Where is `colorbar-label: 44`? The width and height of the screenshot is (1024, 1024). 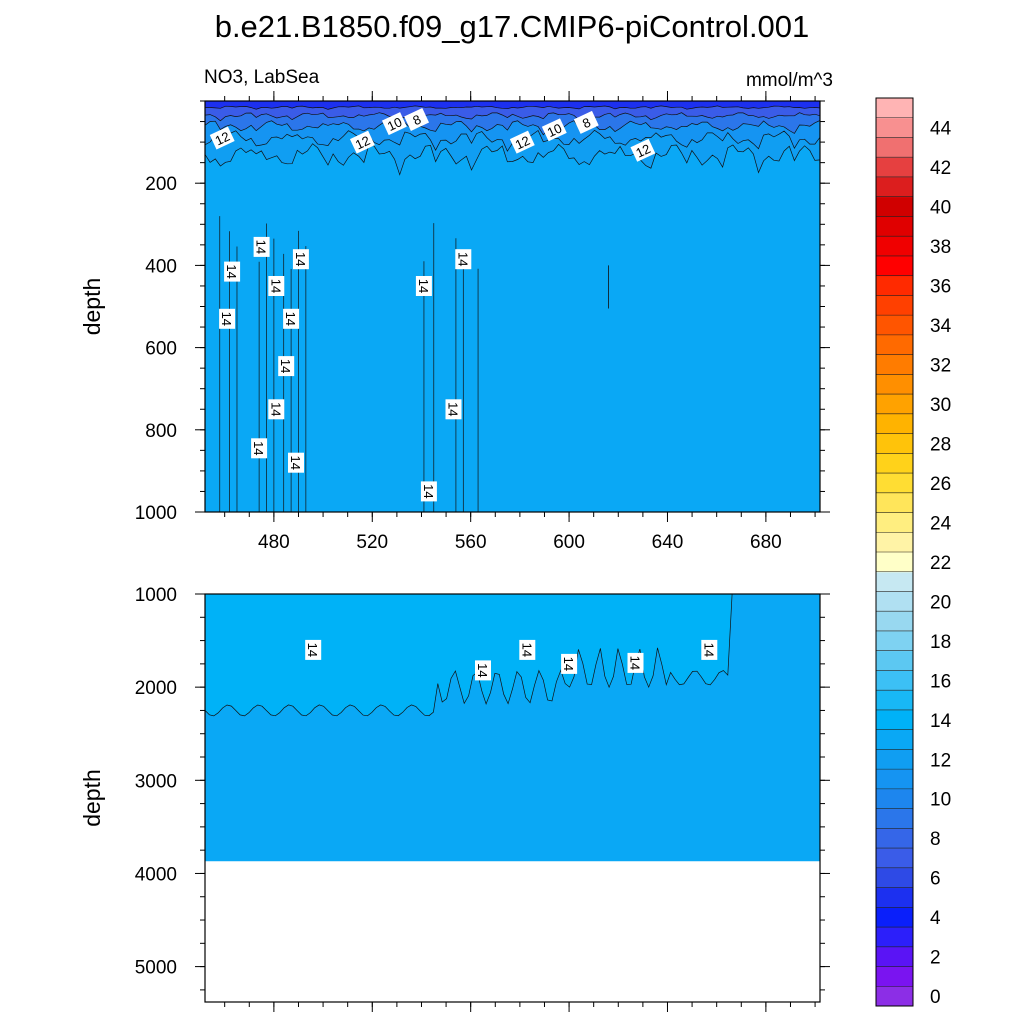 colorbar-label: 44 is located at coordinates (941, 129).